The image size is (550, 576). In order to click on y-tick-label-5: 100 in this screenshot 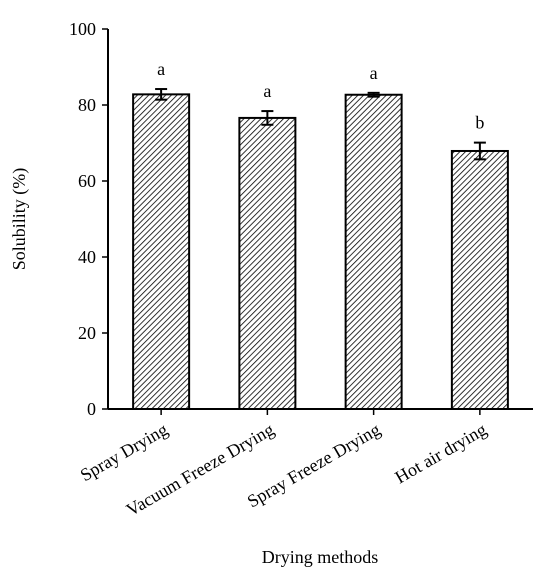, I will do `click(82, 29)`.